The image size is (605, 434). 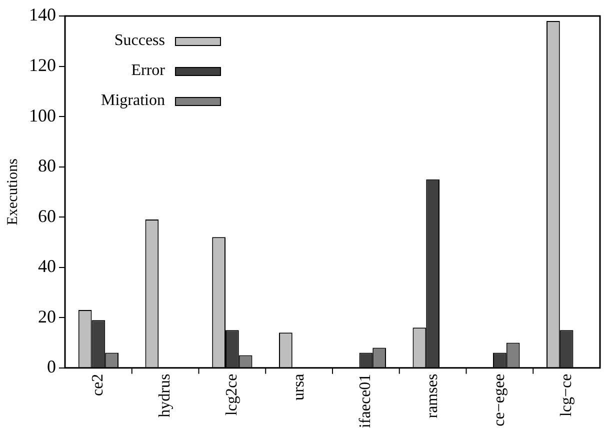 What do you see at coordinates (98, 385) in the screenshot?
I see `x-tick-label: ce2` at bounding box center [98, 385].